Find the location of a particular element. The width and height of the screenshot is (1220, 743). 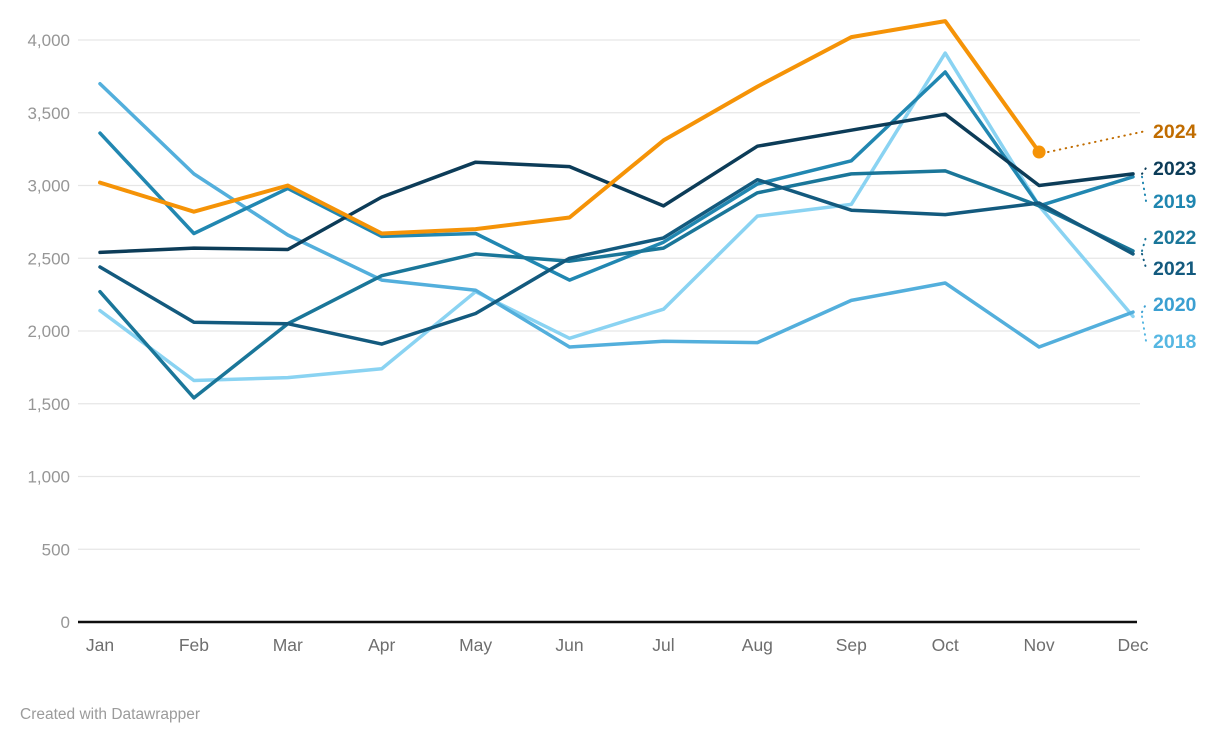

x-tick-label: Dec is located at coordinates (1132, 645).